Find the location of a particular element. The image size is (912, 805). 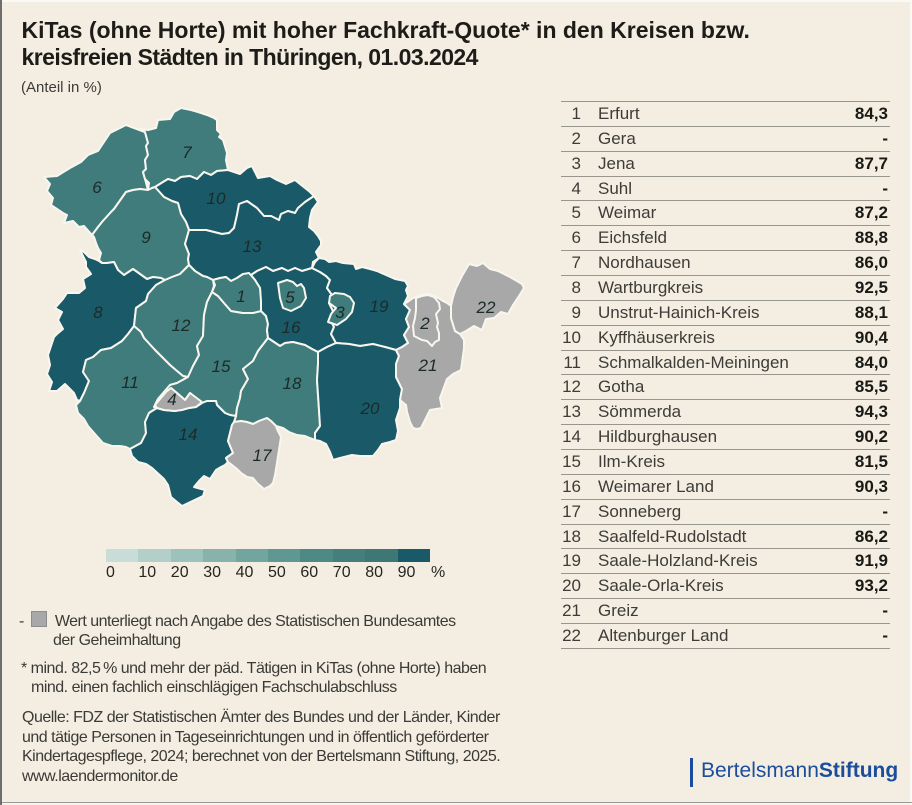

svg-text: 3 is located at coordinates (340, 312).